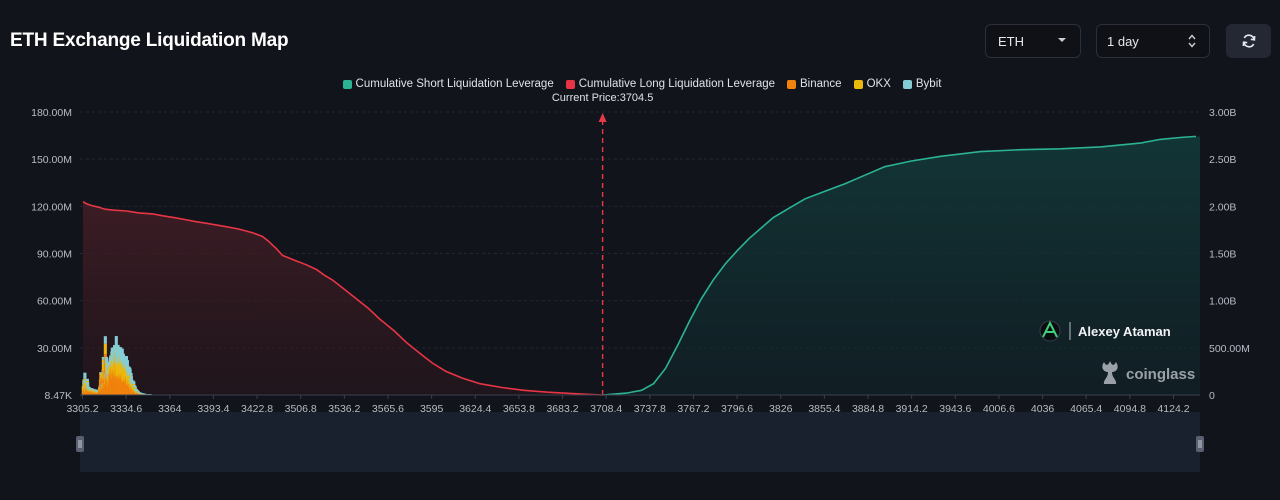 This screenshot has height=500, width=1280. I want to click on y-left-tick-label: 180.00M, so click(51, 113).